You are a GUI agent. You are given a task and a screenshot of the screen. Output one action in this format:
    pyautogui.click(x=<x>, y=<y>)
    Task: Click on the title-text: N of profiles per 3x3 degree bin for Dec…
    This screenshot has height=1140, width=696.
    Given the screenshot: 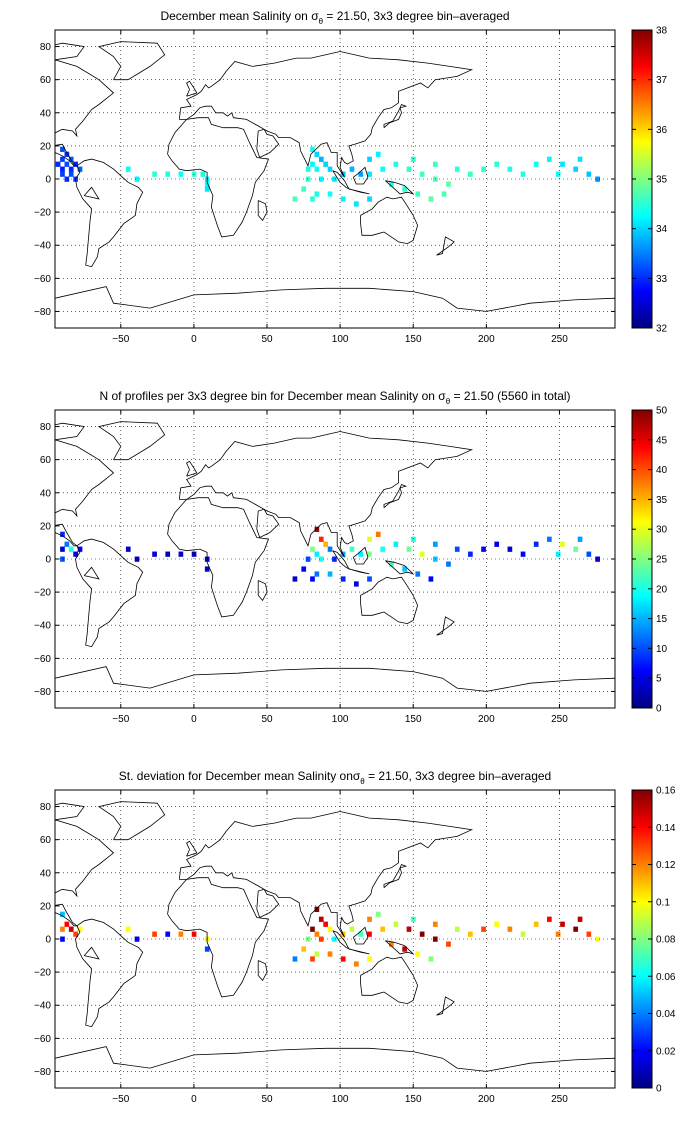 What is the action you would take?
    pyautogui.click(x=268, y=396)
    